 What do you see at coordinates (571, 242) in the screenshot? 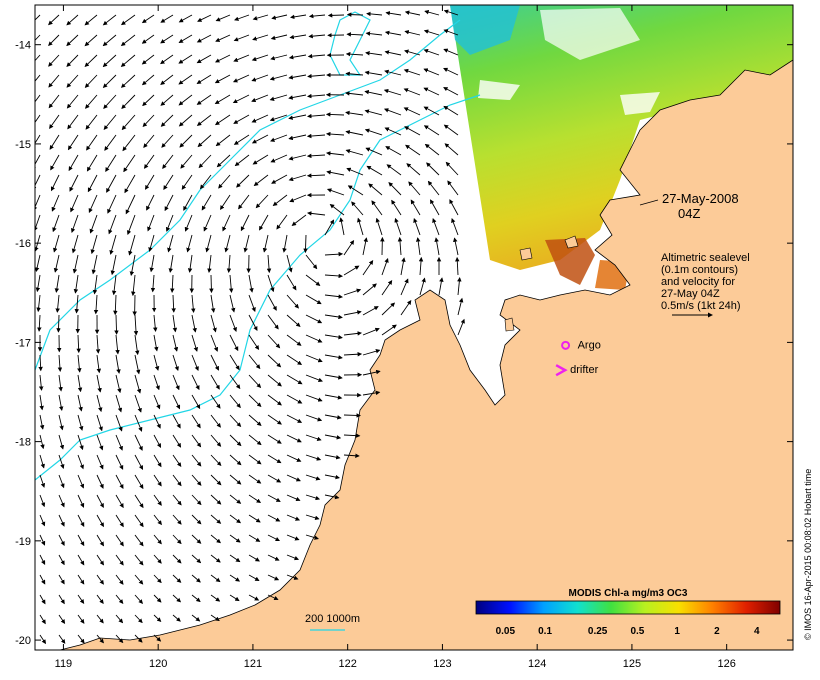
I see `island` at bounding box center [571, 242].